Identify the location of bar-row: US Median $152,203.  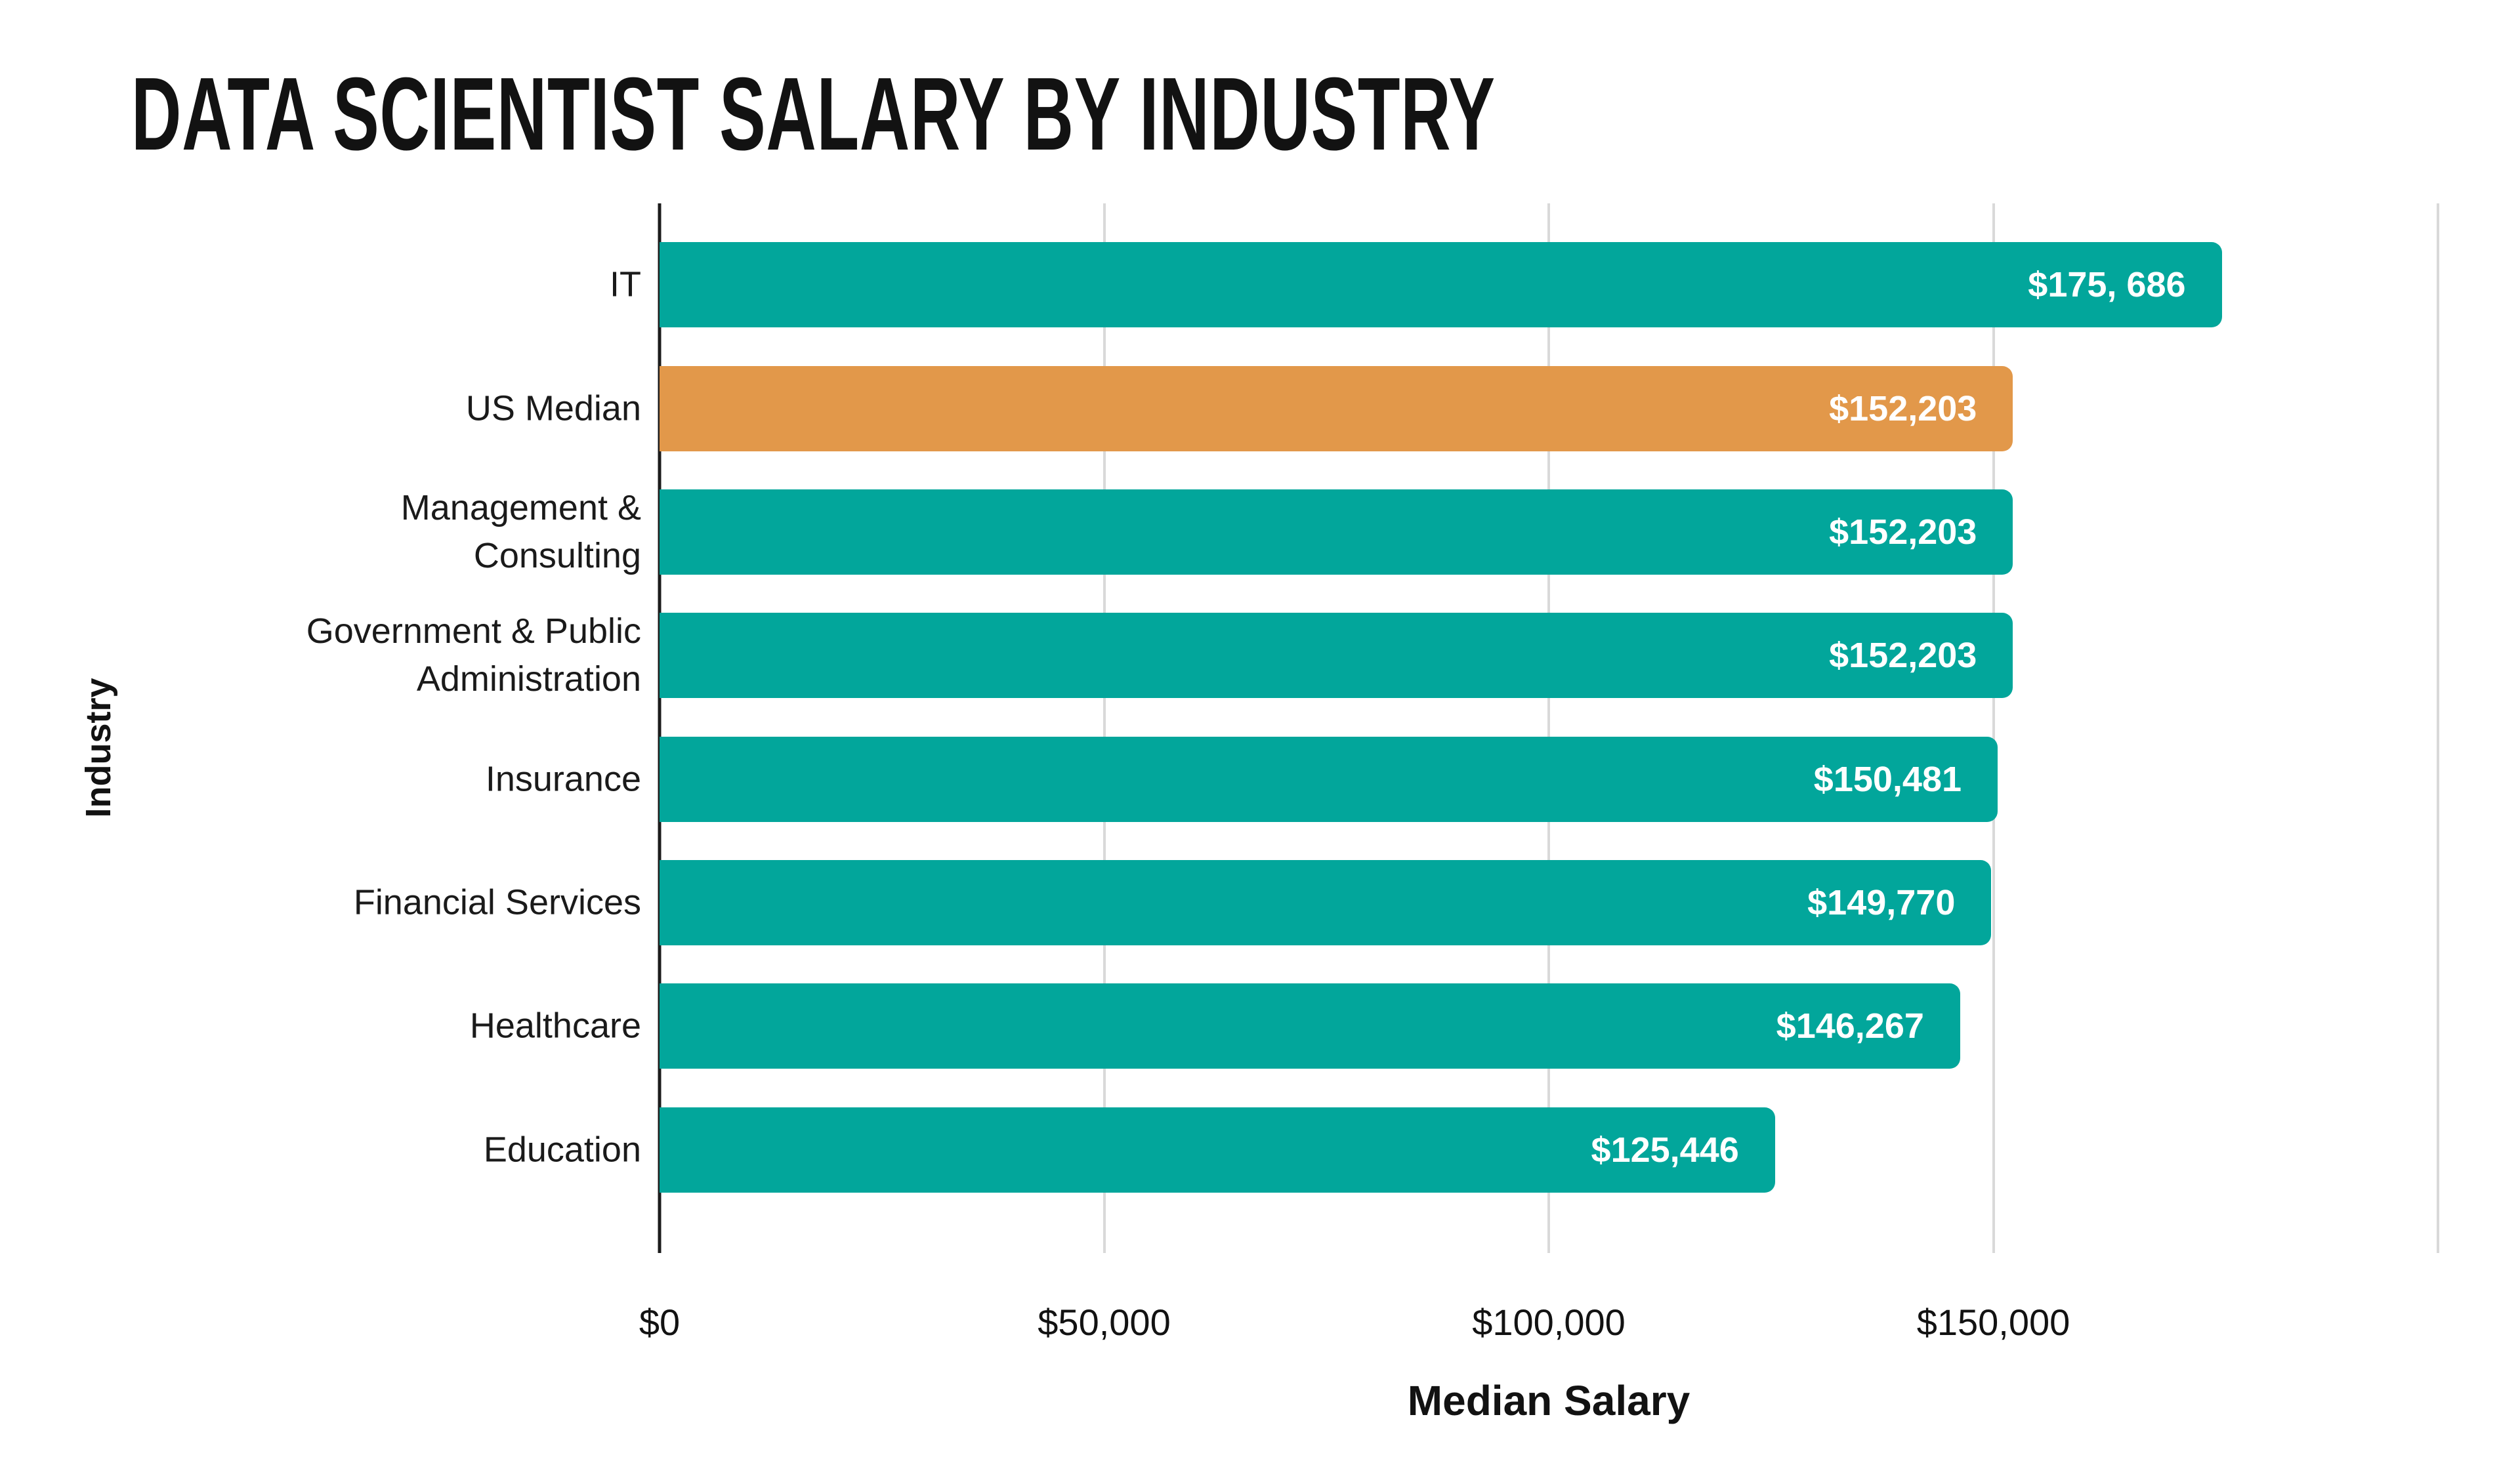
(1452, 408).